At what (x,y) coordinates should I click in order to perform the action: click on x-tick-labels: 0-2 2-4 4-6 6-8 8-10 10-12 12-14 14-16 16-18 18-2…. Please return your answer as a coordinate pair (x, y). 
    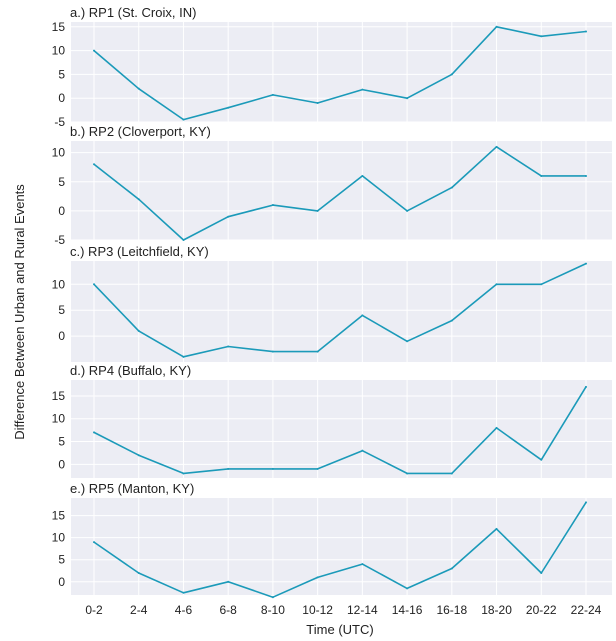
    Looking at the image, I should click on (343, 610).